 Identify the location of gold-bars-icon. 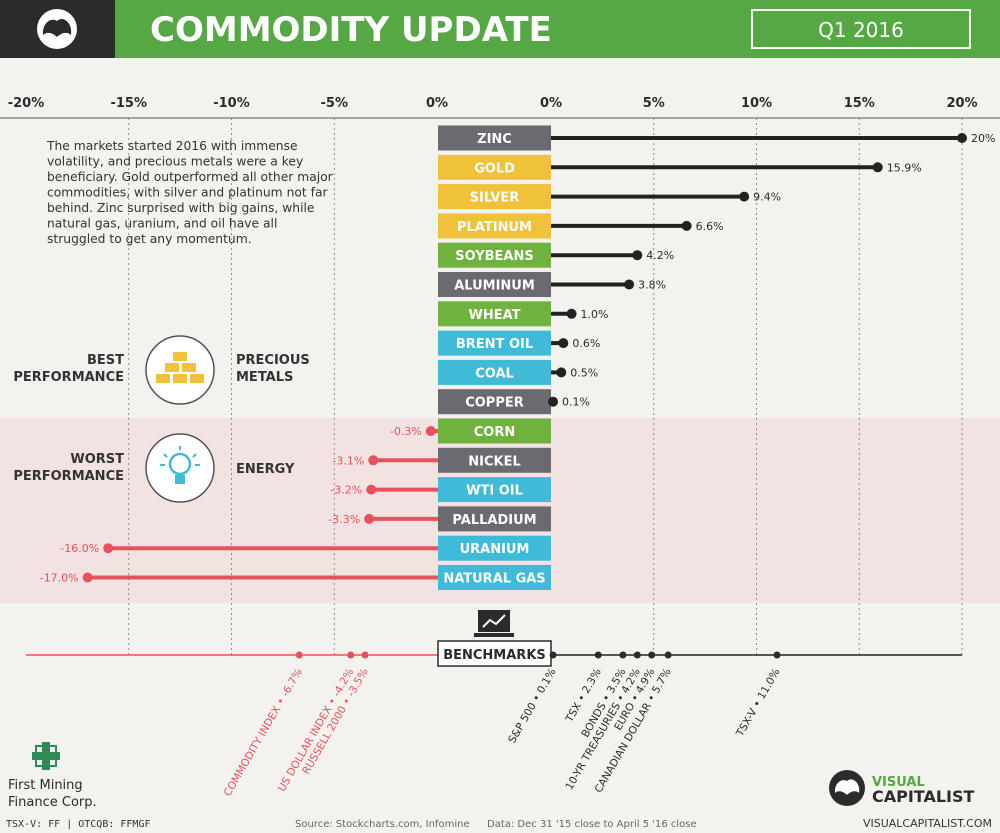
(180, 370).